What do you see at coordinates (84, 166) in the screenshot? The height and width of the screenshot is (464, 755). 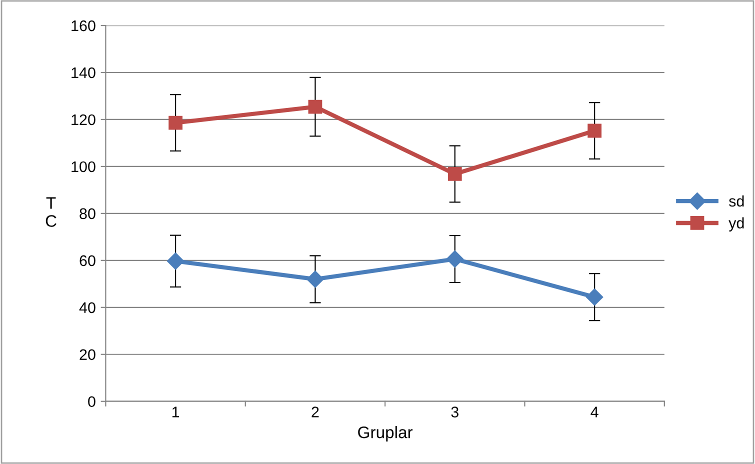 I see `y-tick-label: 100` at bounding box center [84, 166].